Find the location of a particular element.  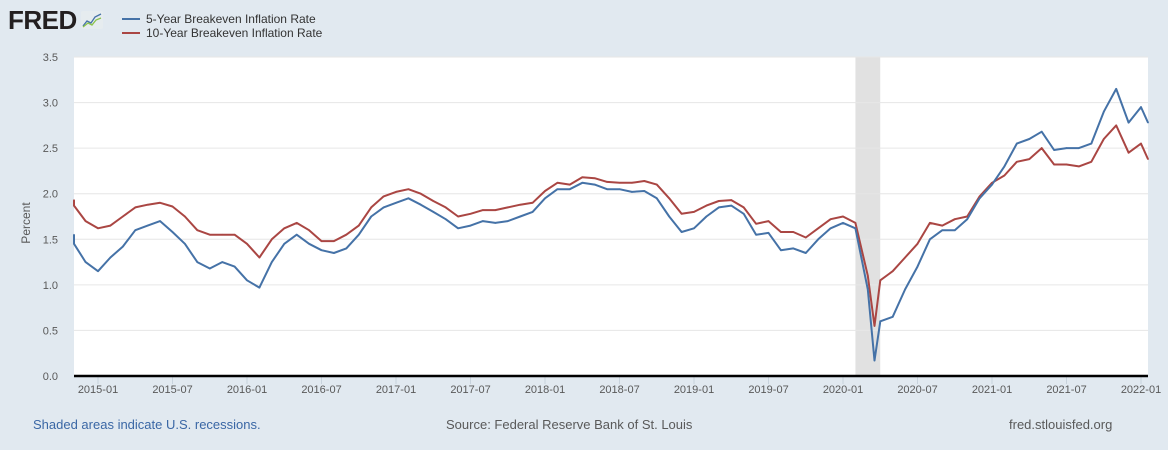

recession-shading is located at coordinates (868, 216).